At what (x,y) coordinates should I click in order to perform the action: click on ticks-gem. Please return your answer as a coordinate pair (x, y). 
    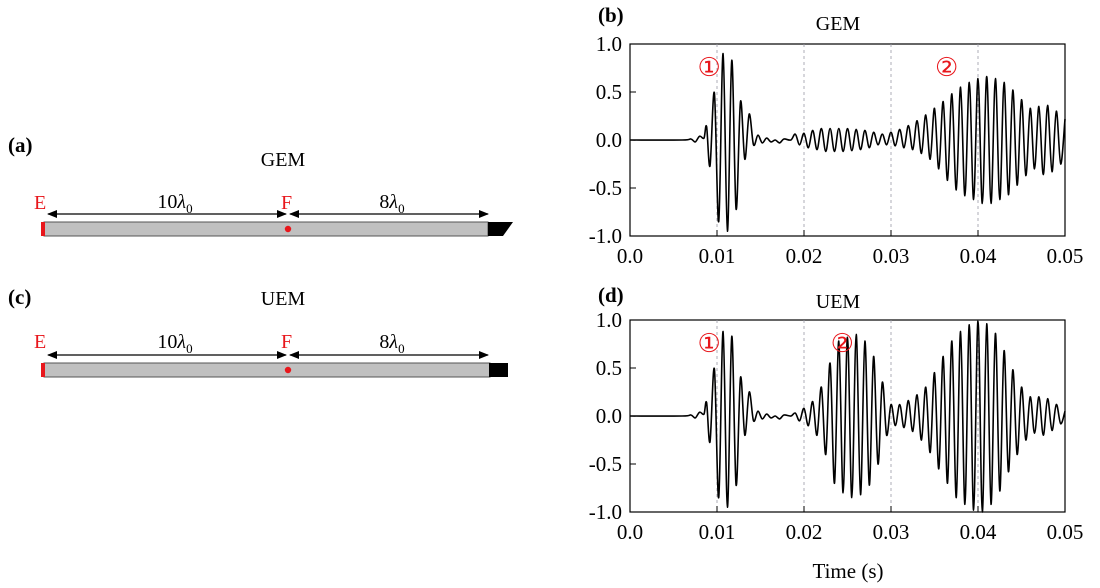
    Looking at the image, I should click on (847, 140).